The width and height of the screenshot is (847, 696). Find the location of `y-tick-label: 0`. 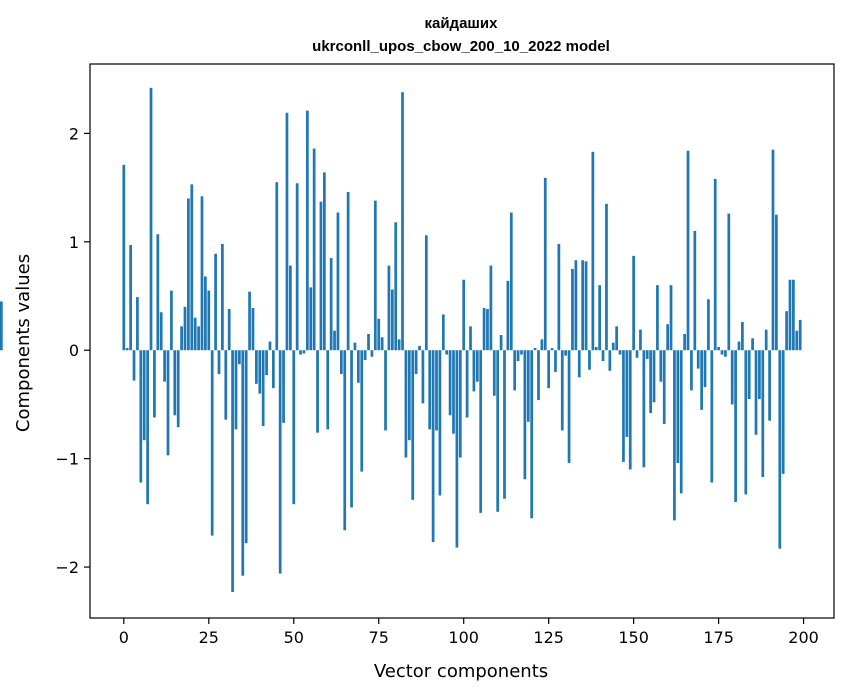

y-tick-label: 0 is located at coordinates (74, 350).